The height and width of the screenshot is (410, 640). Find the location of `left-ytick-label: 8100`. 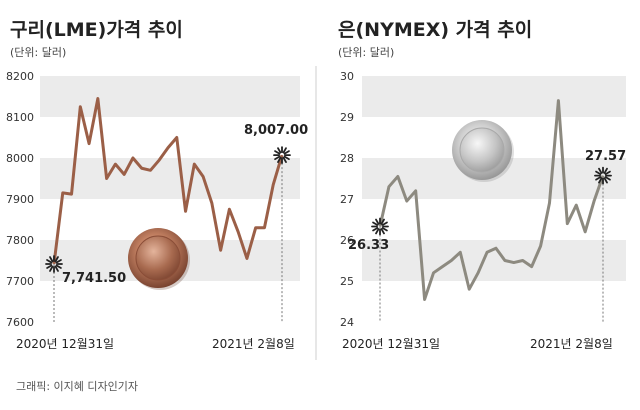

left-ytick-label: 8100 is located at coordinates (20, 117).